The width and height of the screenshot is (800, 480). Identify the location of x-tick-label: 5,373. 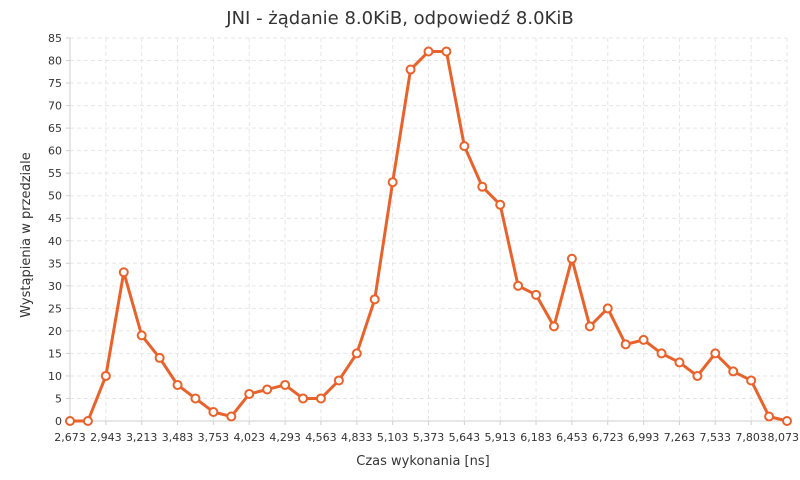
(429, 437).